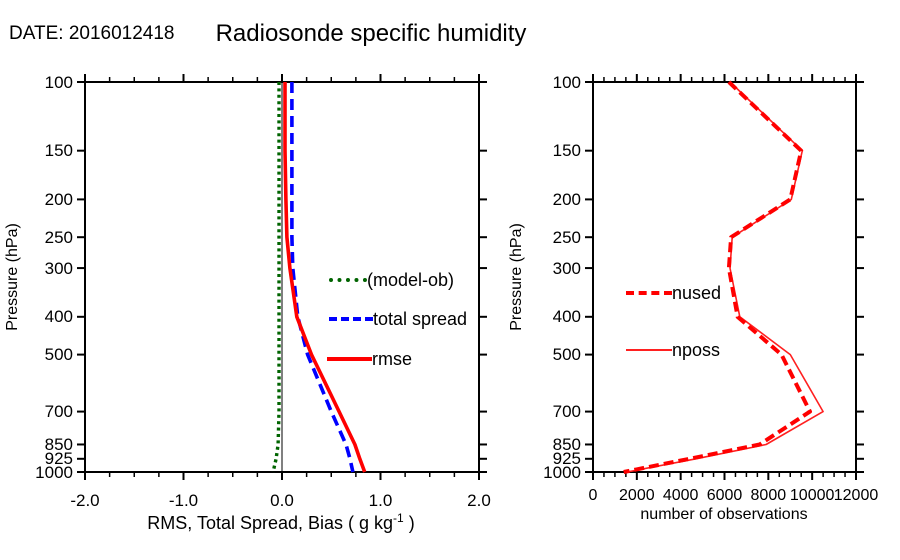  What do you see at coordinates (12, 277) in the screenshot?
I see `left-y-axis-title: Pressure (hPa)` at bounding box center [12, 277].